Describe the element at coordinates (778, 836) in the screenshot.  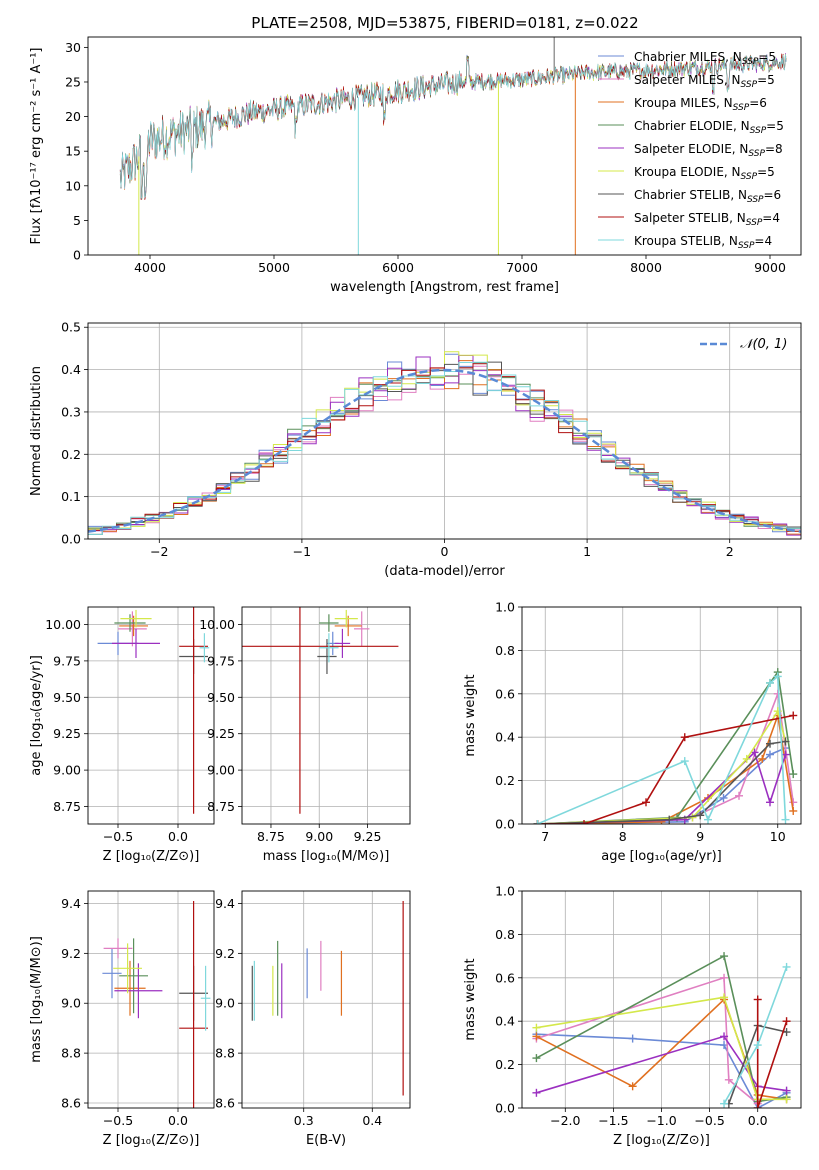
I see `x-tick-label: 10` at that location.